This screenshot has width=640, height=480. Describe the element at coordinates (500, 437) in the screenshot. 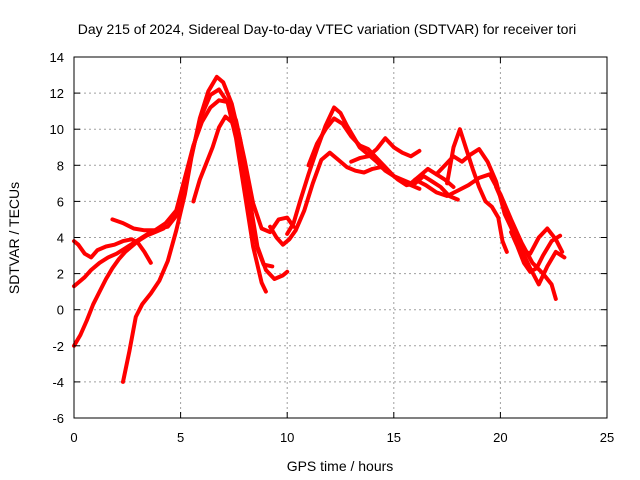

I see `x-tick-label: 20` at that location.